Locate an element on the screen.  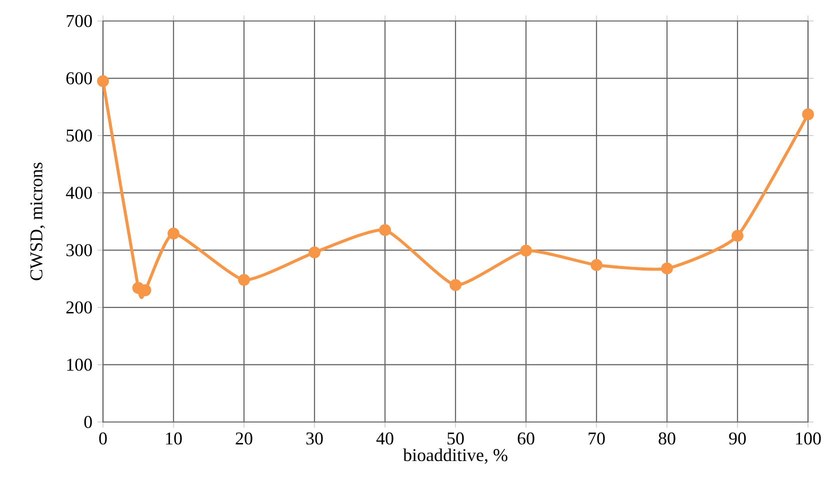
y-tick-label: 200 is located at coordinates (79, 307).